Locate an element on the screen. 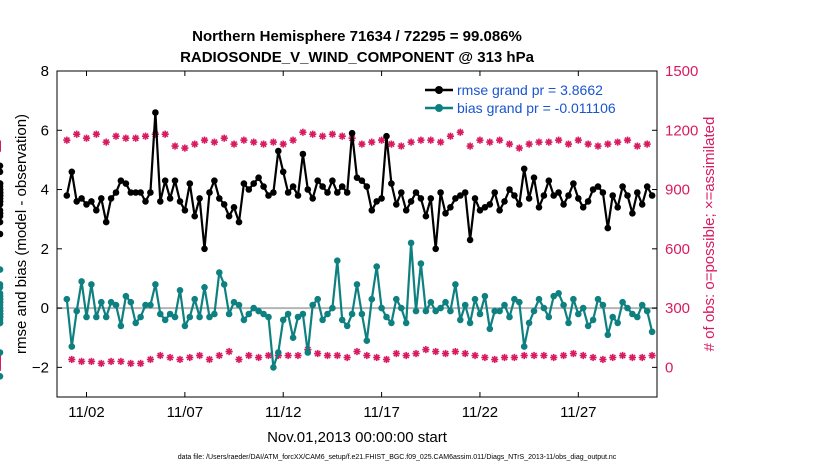 The image size is (830, 470). legend-bias-marker is located at coordinates (439, 108).